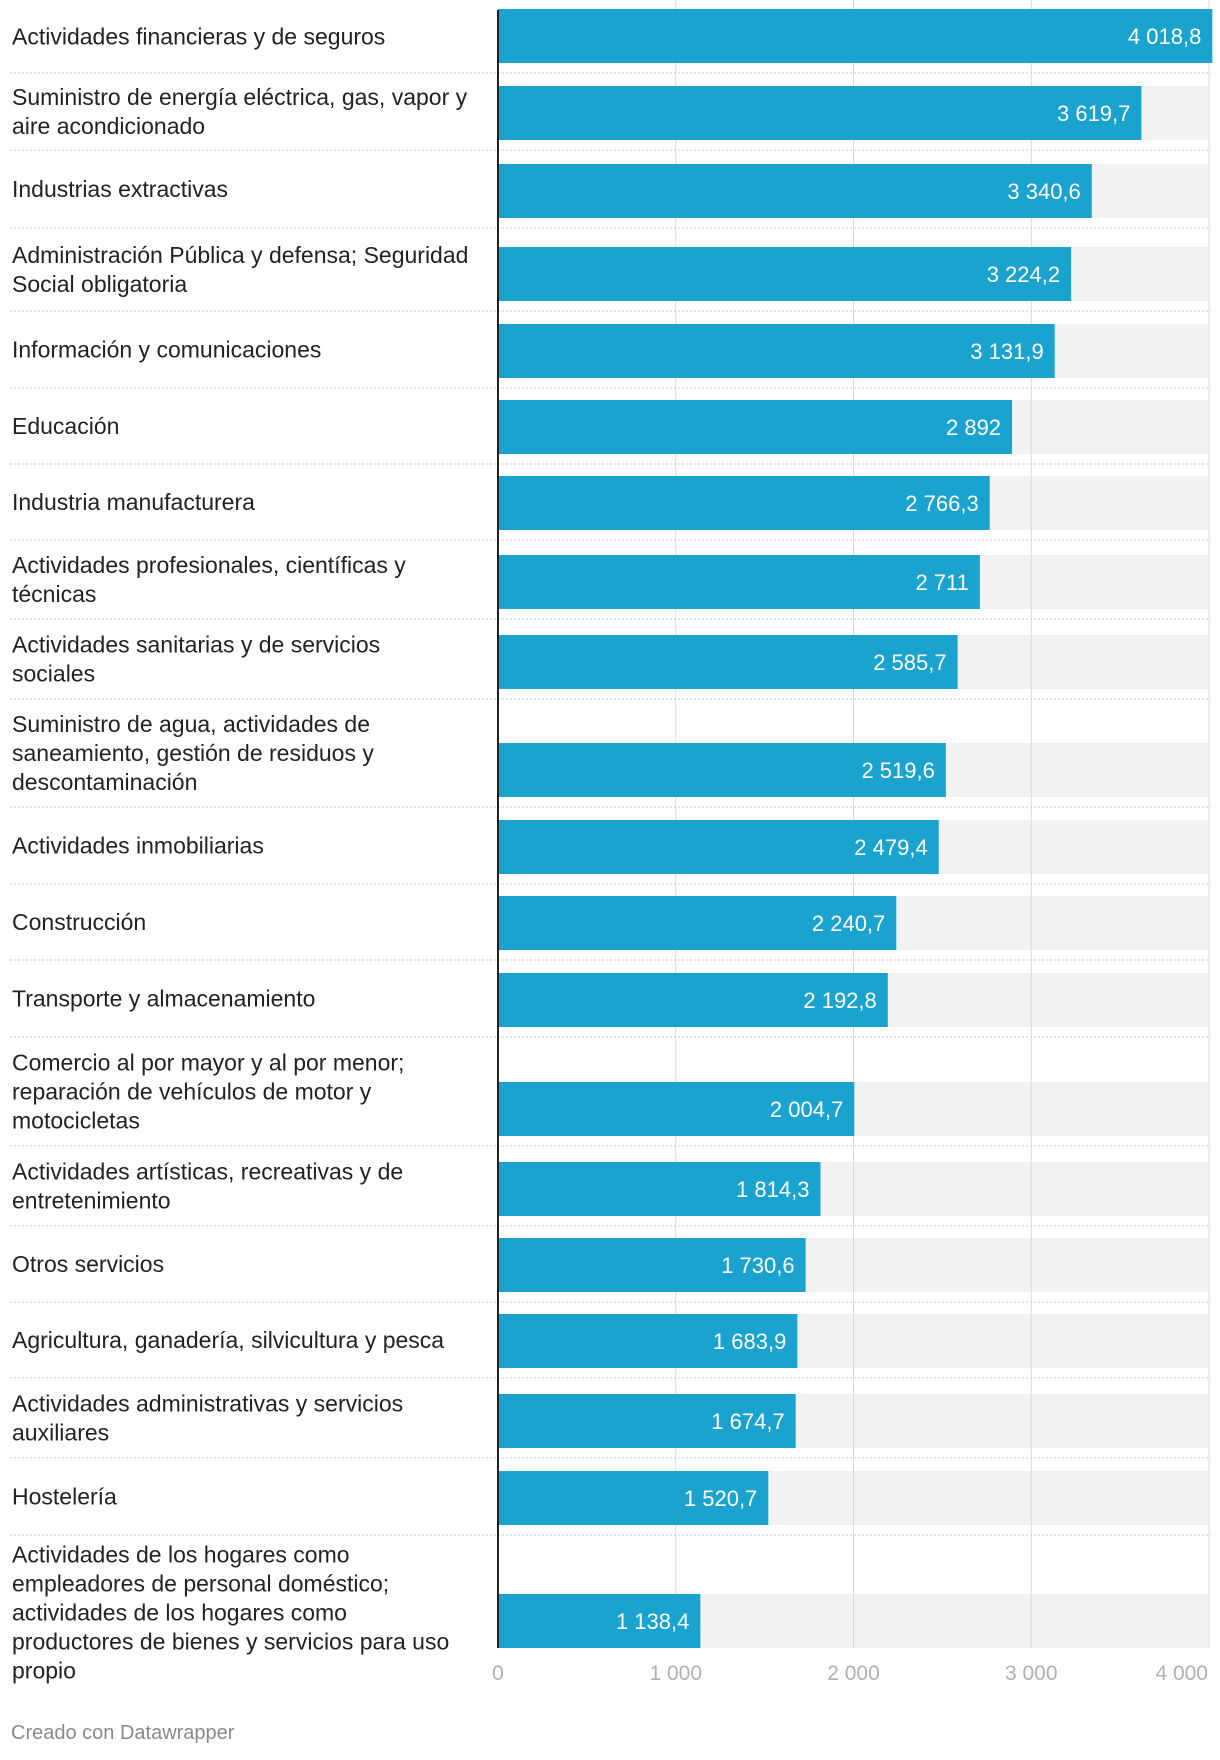  What do you see at coordinates (941, 503) in the screenshot?
I see `value-label-7: 2 766,3` at bounding box center [941, 503].